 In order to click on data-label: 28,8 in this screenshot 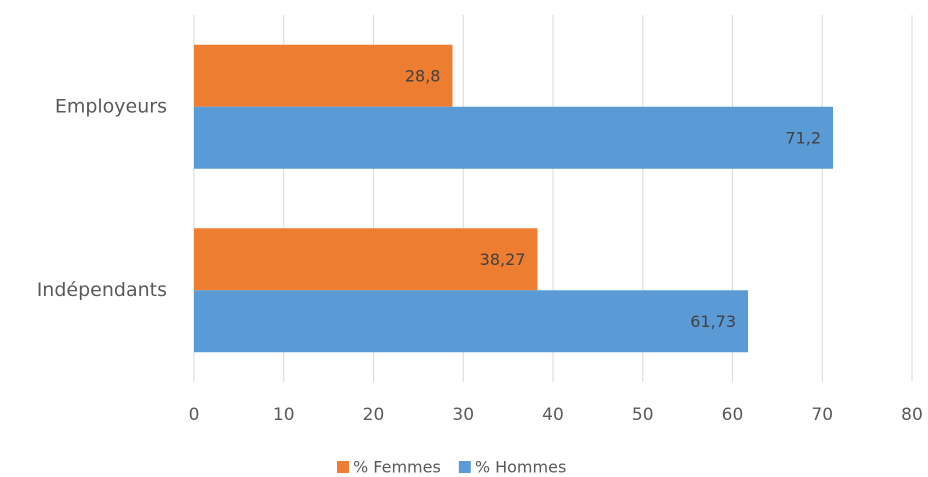, I will do `click(423, 75)`.